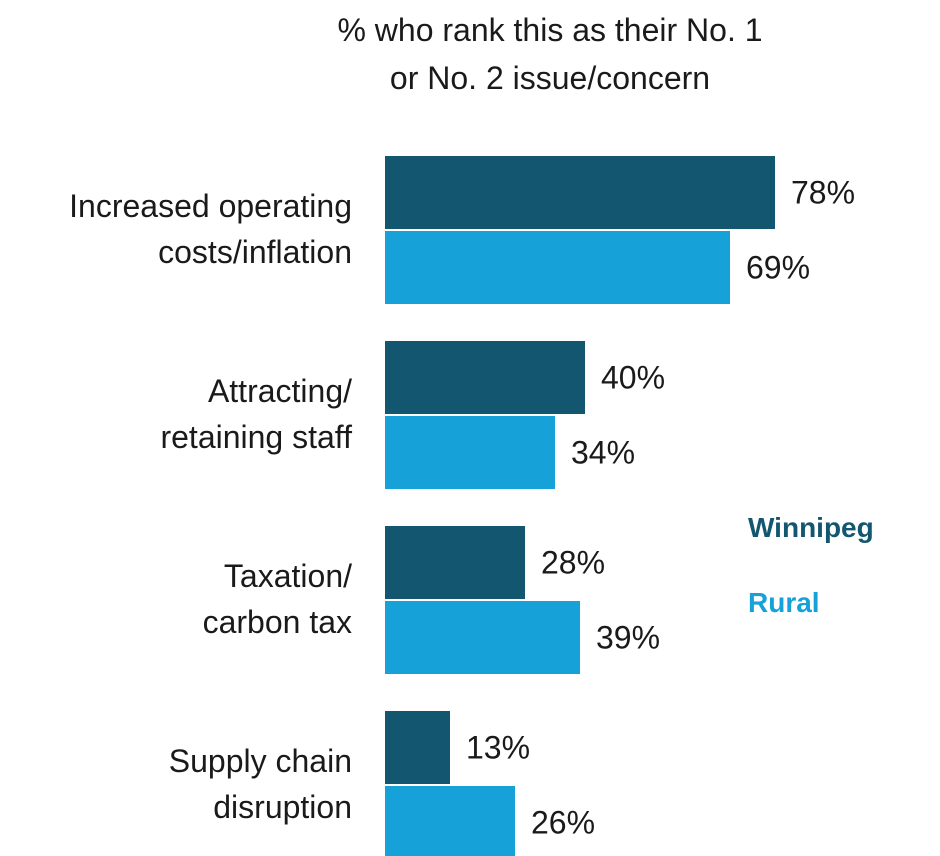  I want to click on data-label: 26%, so click(563, 823).